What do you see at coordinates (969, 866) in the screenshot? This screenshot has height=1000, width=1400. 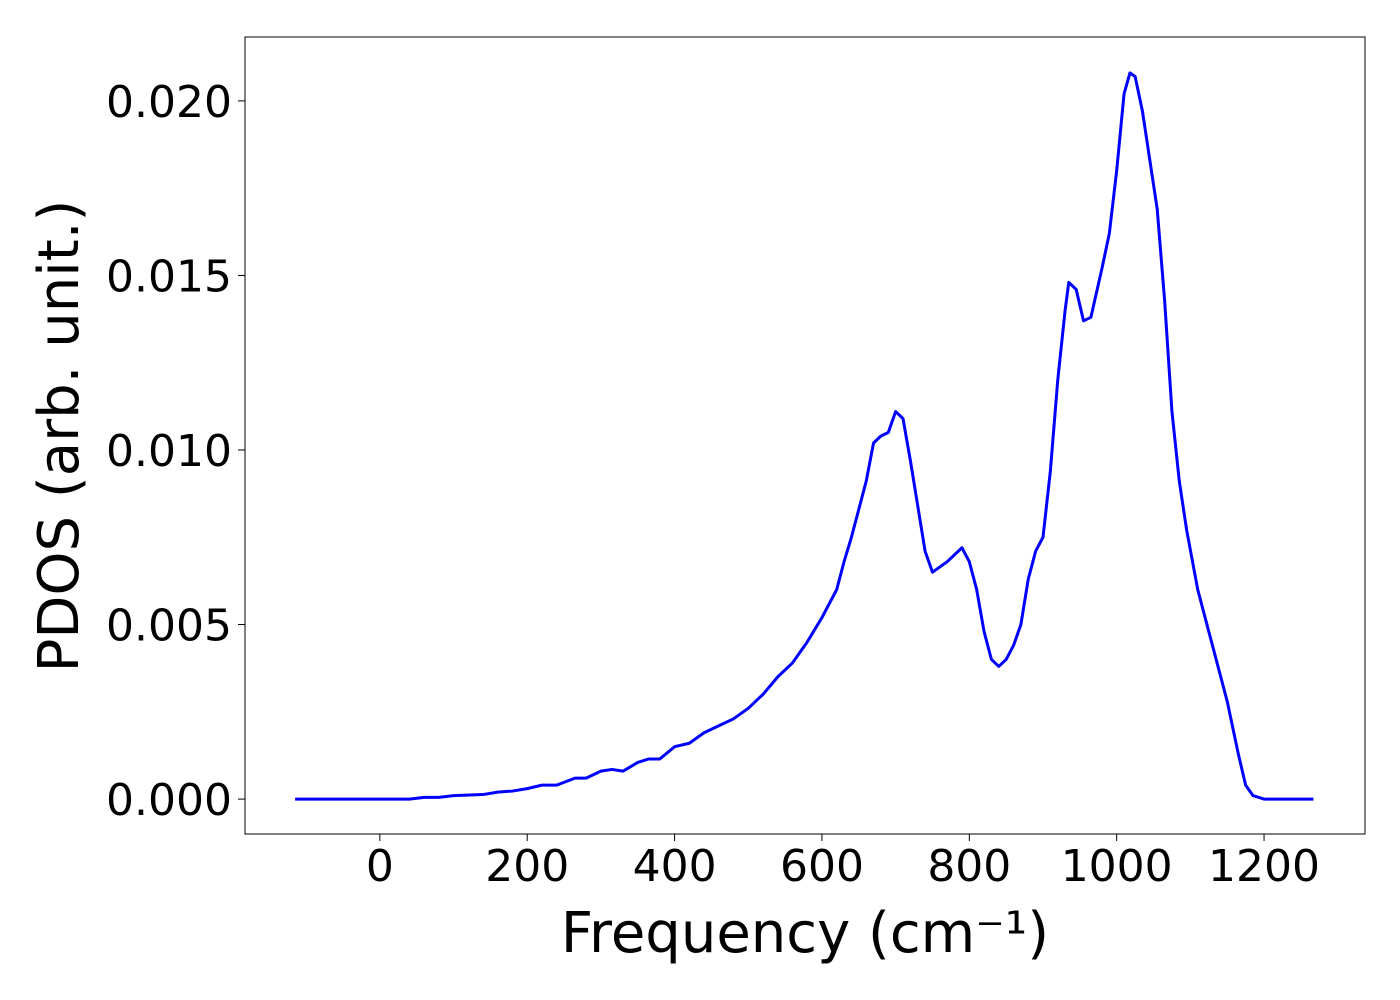 I see `x-tick-label: 800` at bounding box center [969, 866].